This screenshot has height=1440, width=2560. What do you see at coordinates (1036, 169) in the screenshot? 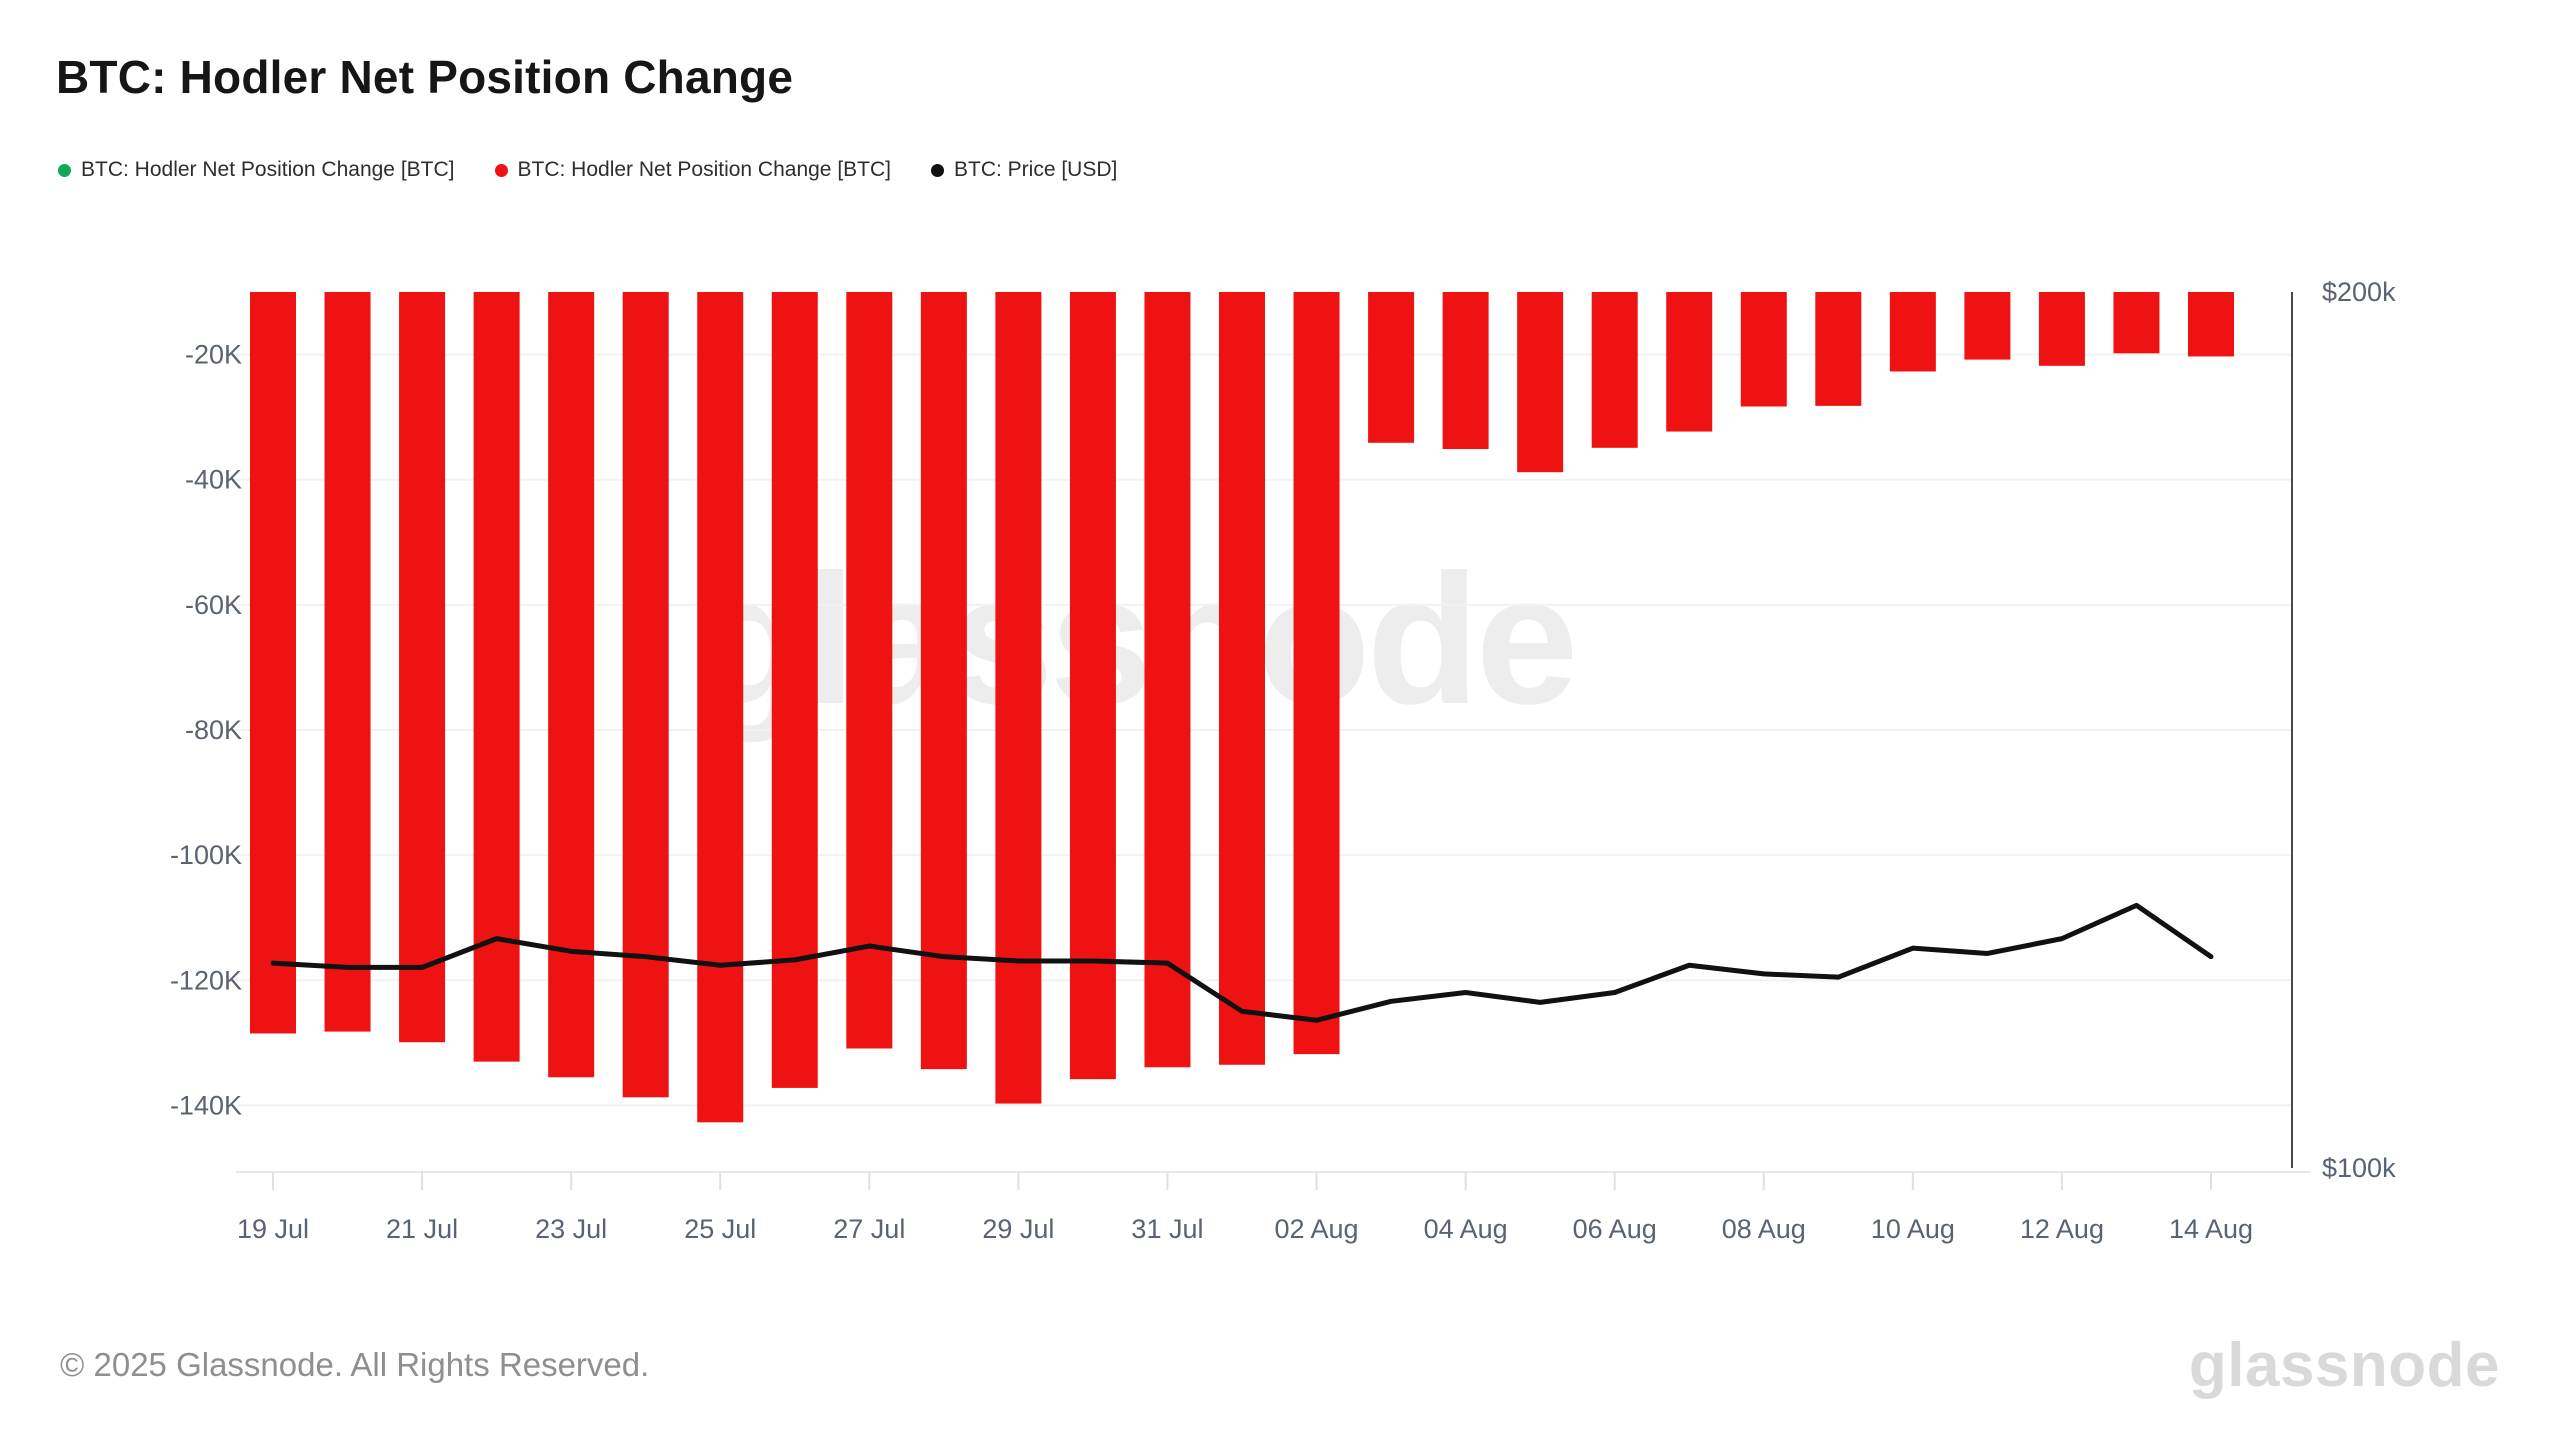
I see `legend-item-label: BTC: Price [USD]` at bounding box center [1036, 169].